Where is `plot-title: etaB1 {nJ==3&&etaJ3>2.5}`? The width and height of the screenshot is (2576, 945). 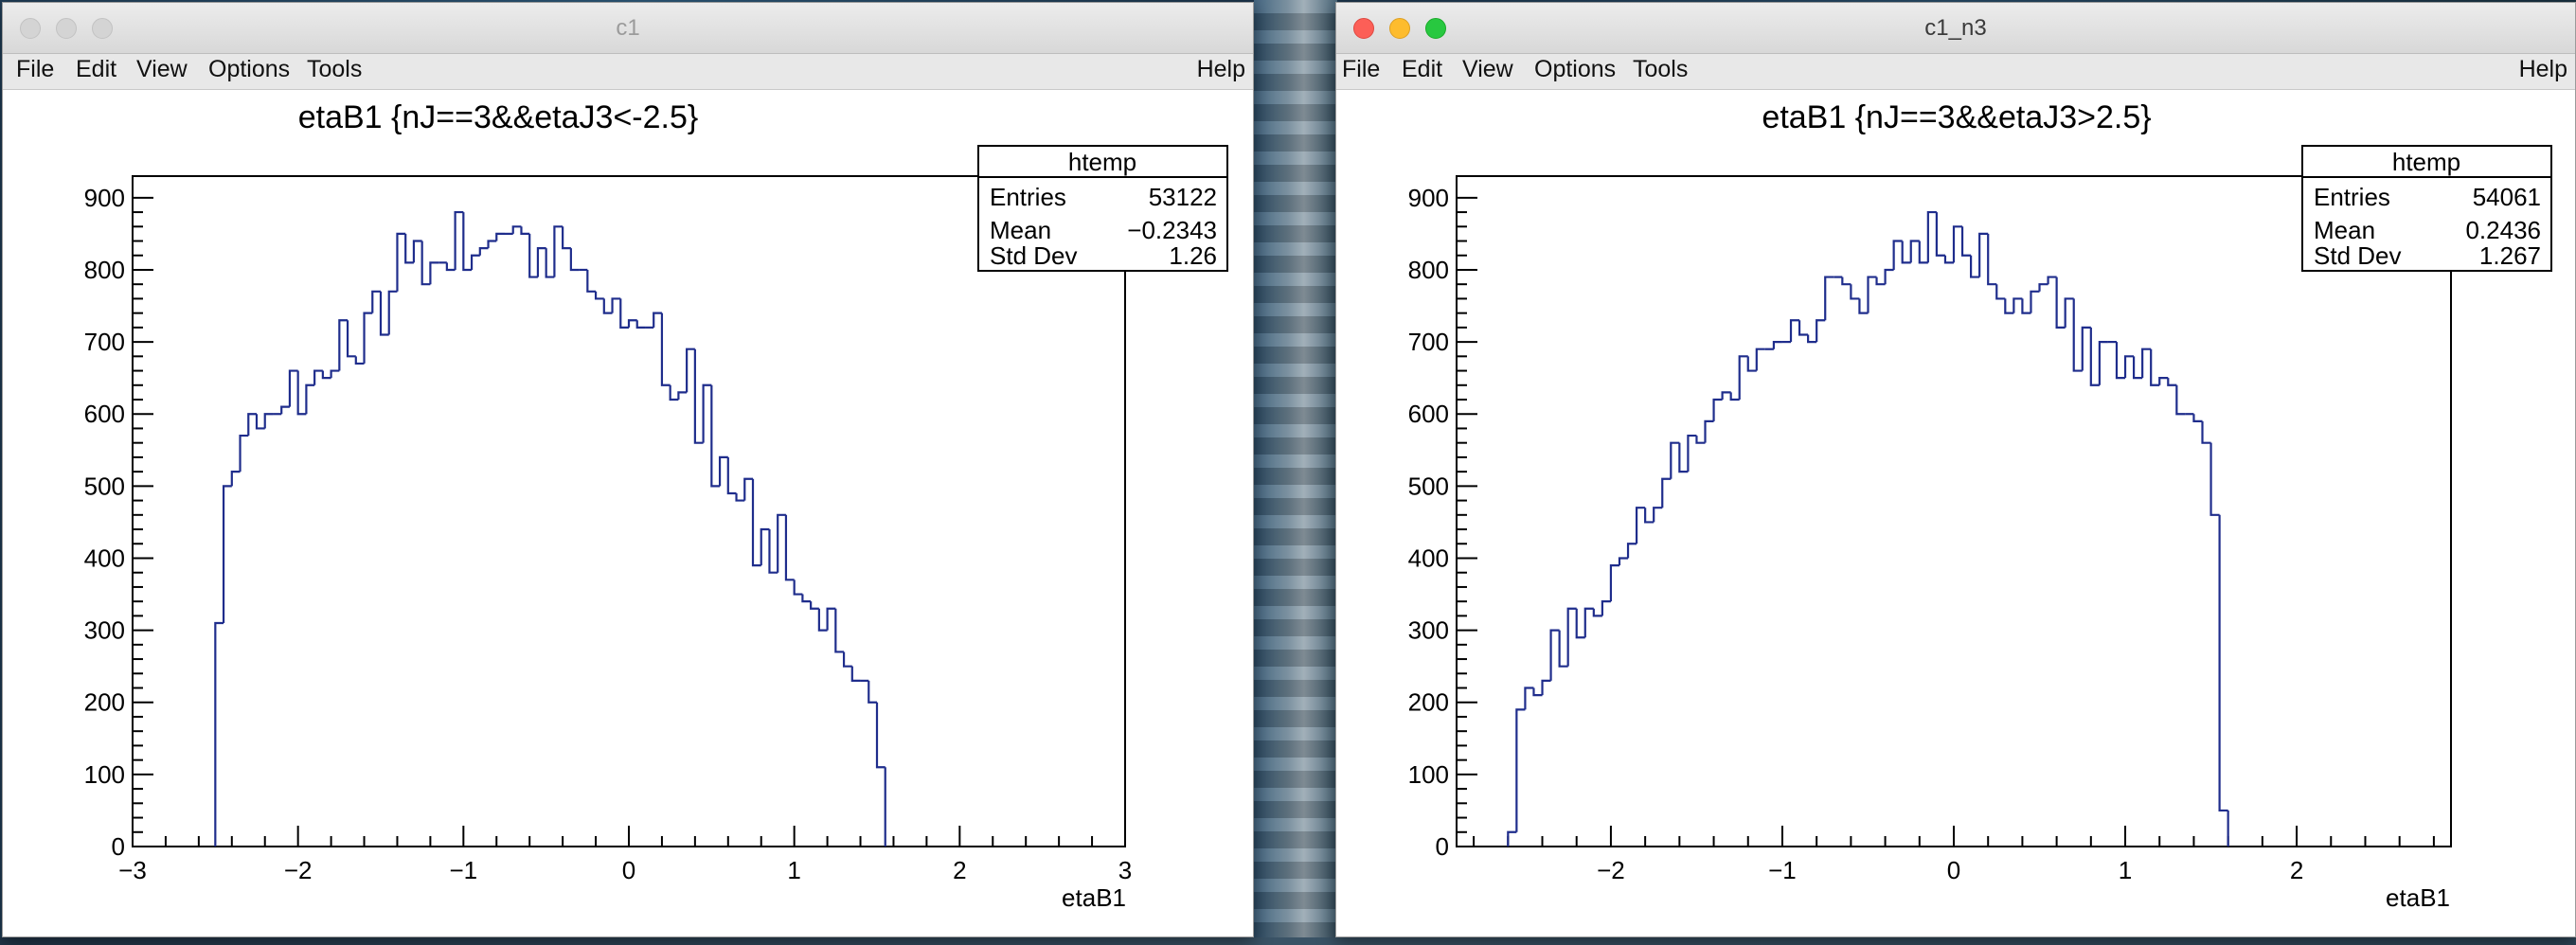 plot-title: etaB1 {nJ==3&&etaJ3>2.5} is located at coordinates (1956, 117).